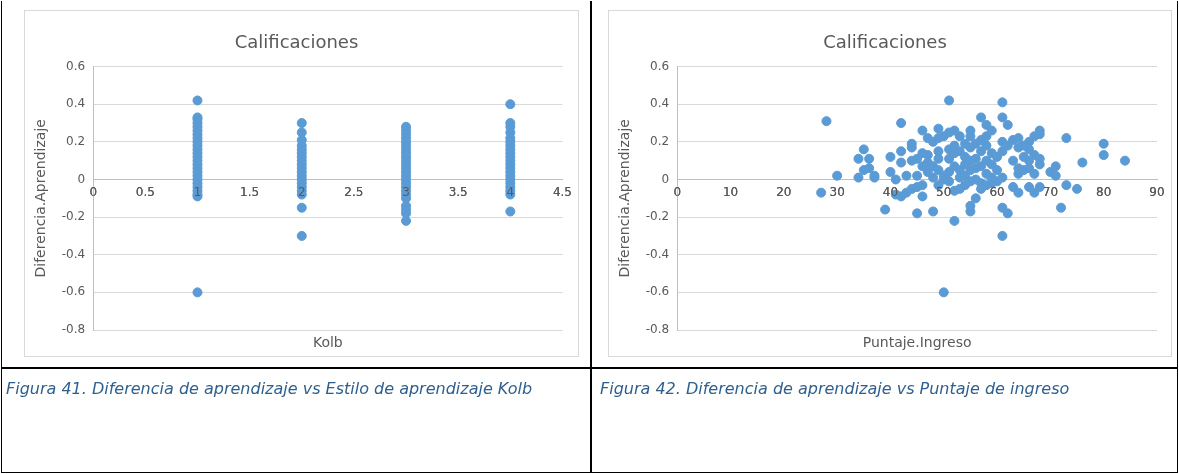  Describe the element at coordinates (354, 191) in the screenshot. I see `x-tick-label: 2.5` at that location.